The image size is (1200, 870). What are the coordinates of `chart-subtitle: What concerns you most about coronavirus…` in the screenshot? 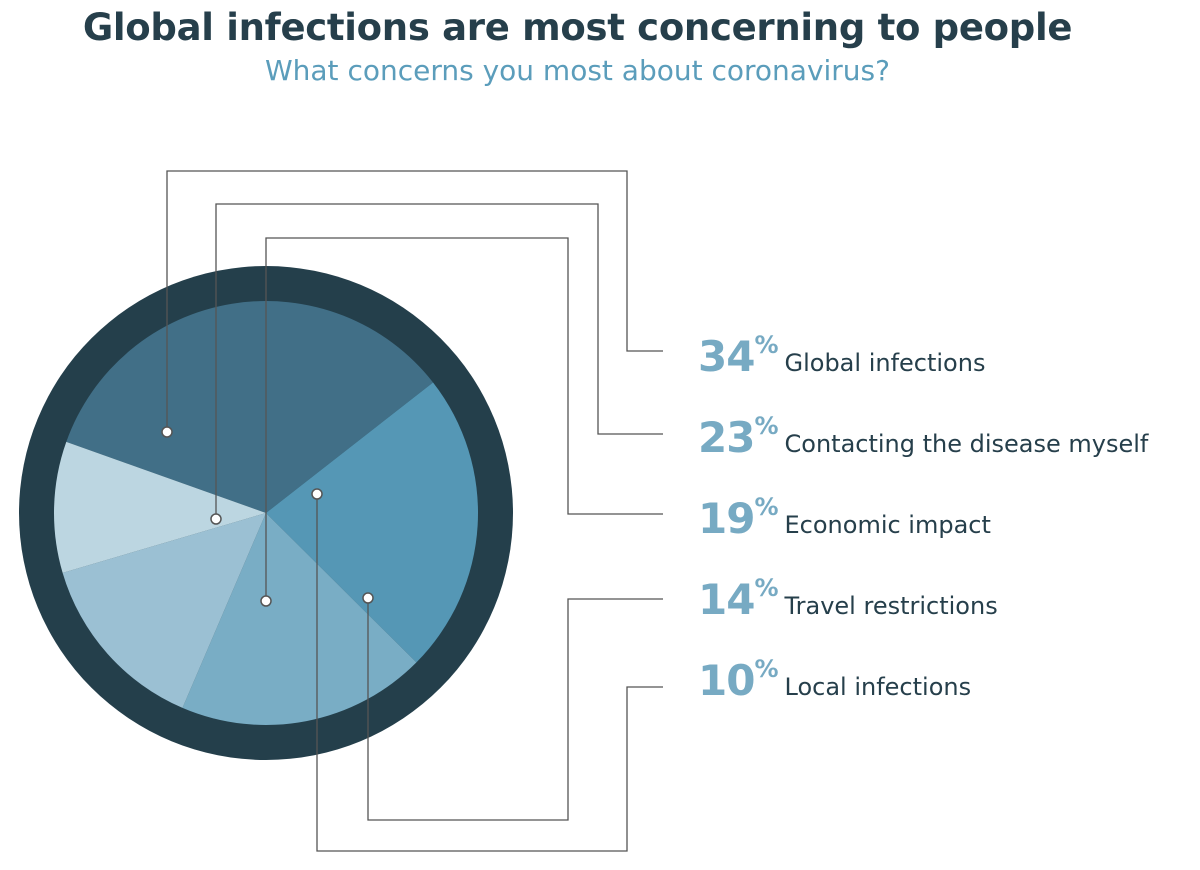 It's located at (577, 70).